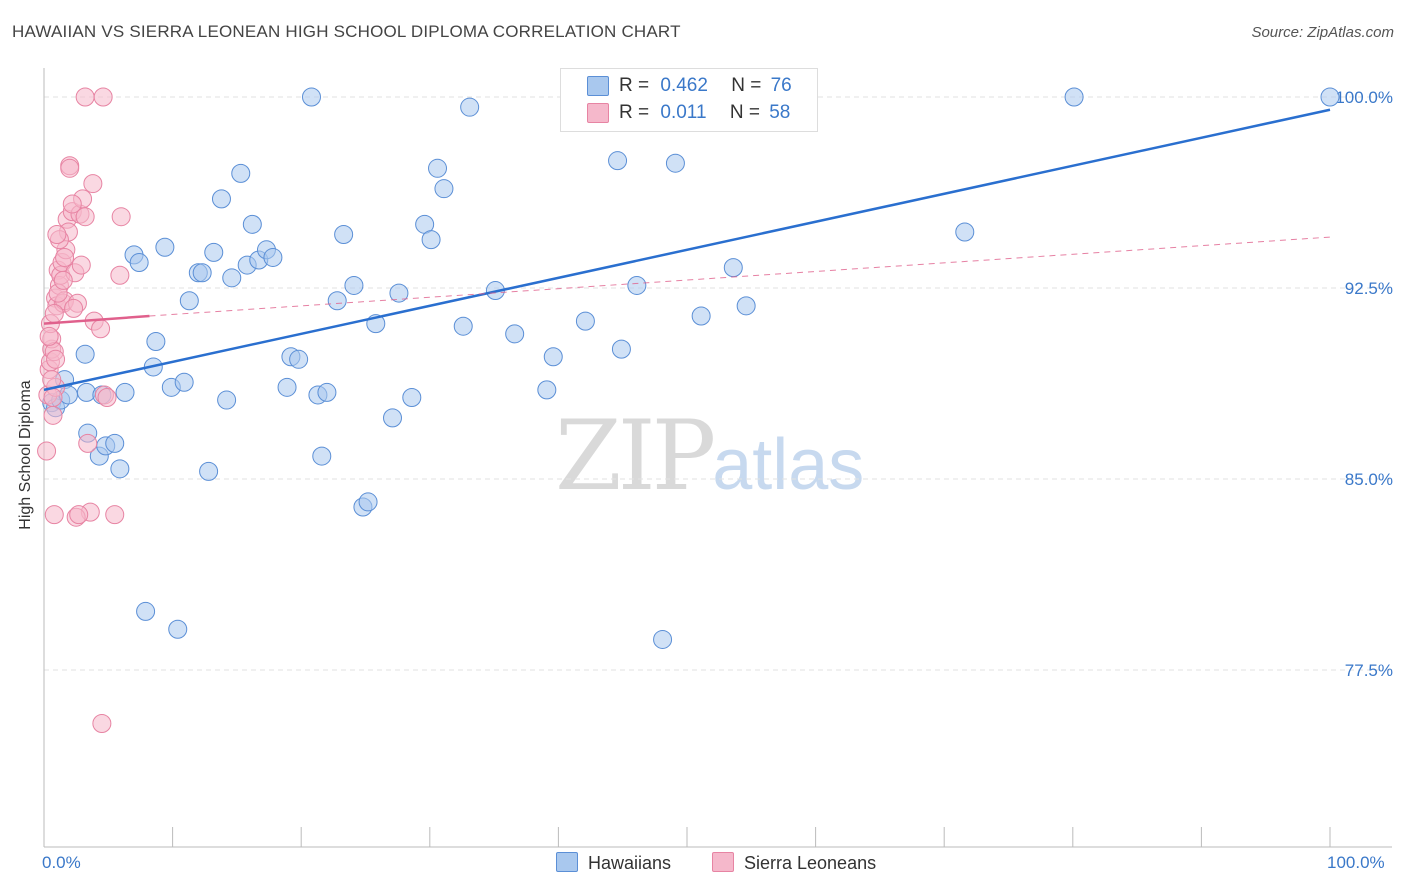 Image resolution: width=1406 pixels, height=892 pixels. I want to click on x-tick-label-min: 0.0%, so click(61, 862).